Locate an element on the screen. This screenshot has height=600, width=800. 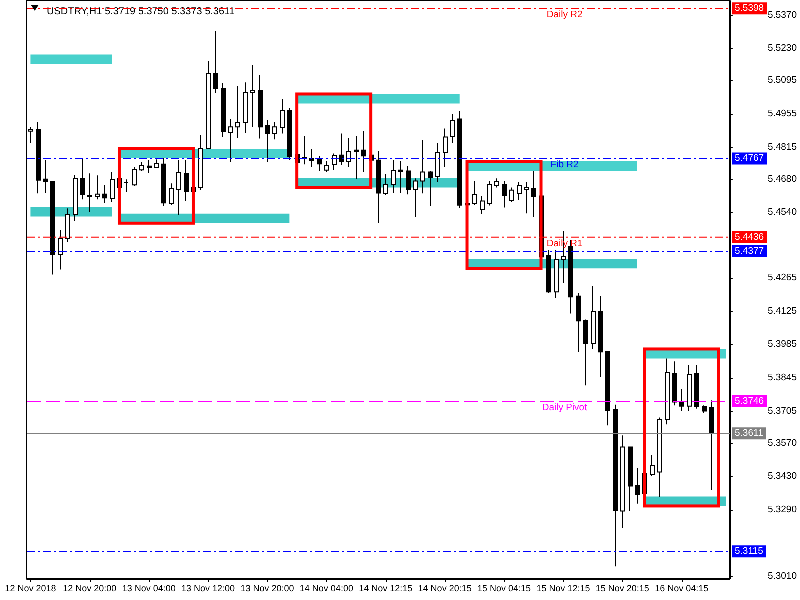
x-tick-label: 15 Nov 04:15 is located at coordinates (504, 589).